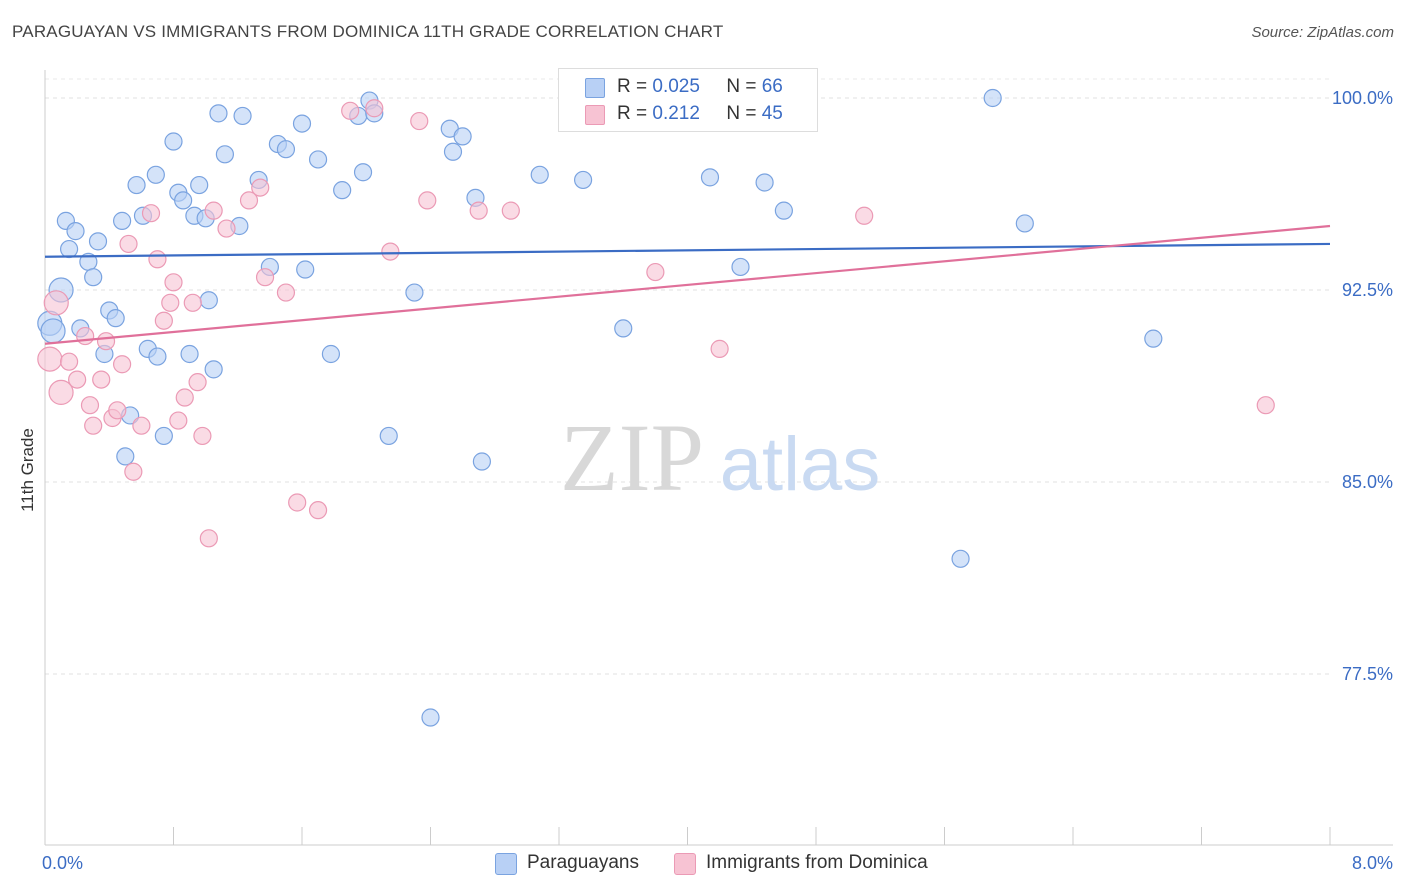 The width and height of the screenshot is (1406, 892). What do you see at coordinates (772, 86) in the screenshot?
I see `legend-n-value: 66` at bounding box center [772, 86].